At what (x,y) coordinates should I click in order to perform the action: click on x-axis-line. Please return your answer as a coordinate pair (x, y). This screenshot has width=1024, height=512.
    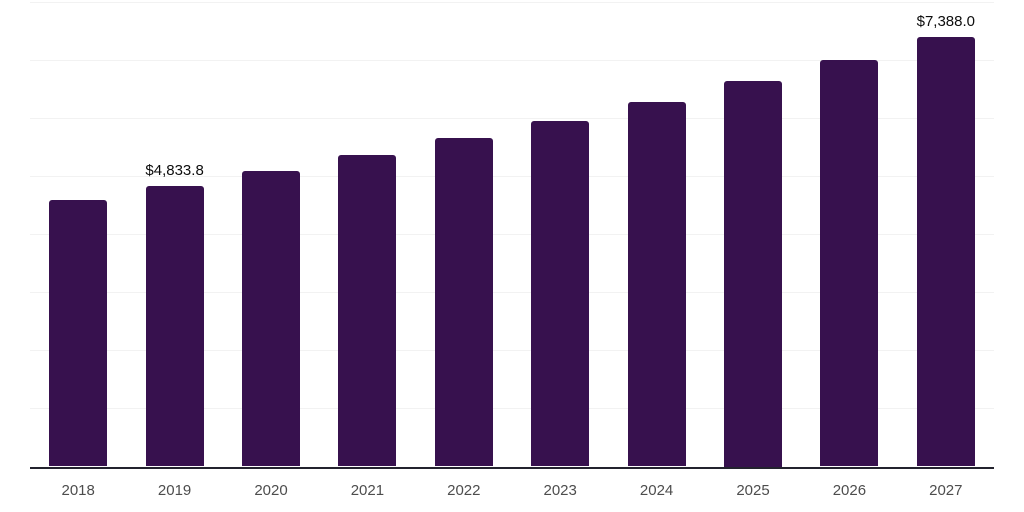
    Looking at the image, I should click on (512, 467).